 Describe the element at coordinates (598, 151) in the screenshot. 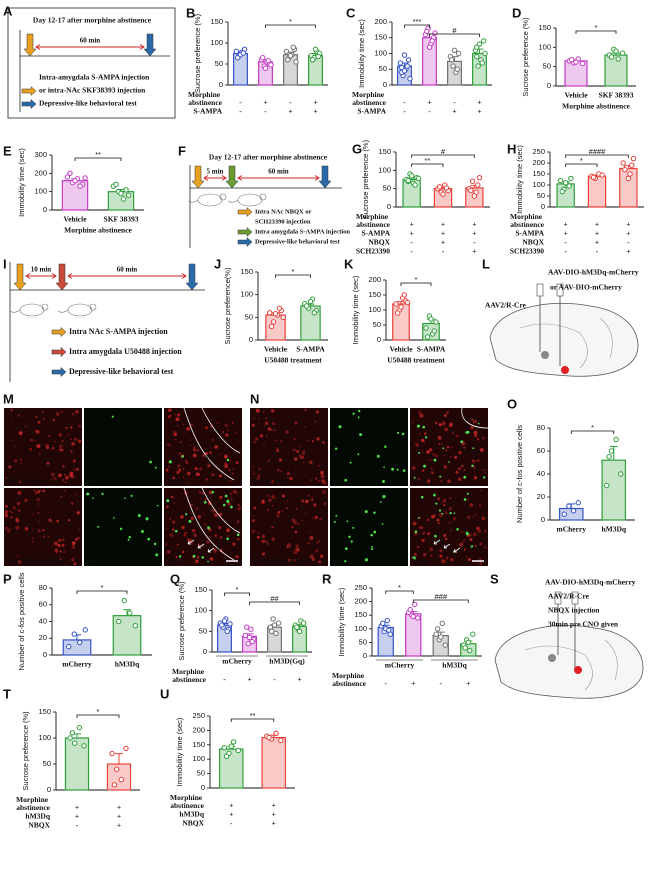

I see `significance-label: ####` at that location.